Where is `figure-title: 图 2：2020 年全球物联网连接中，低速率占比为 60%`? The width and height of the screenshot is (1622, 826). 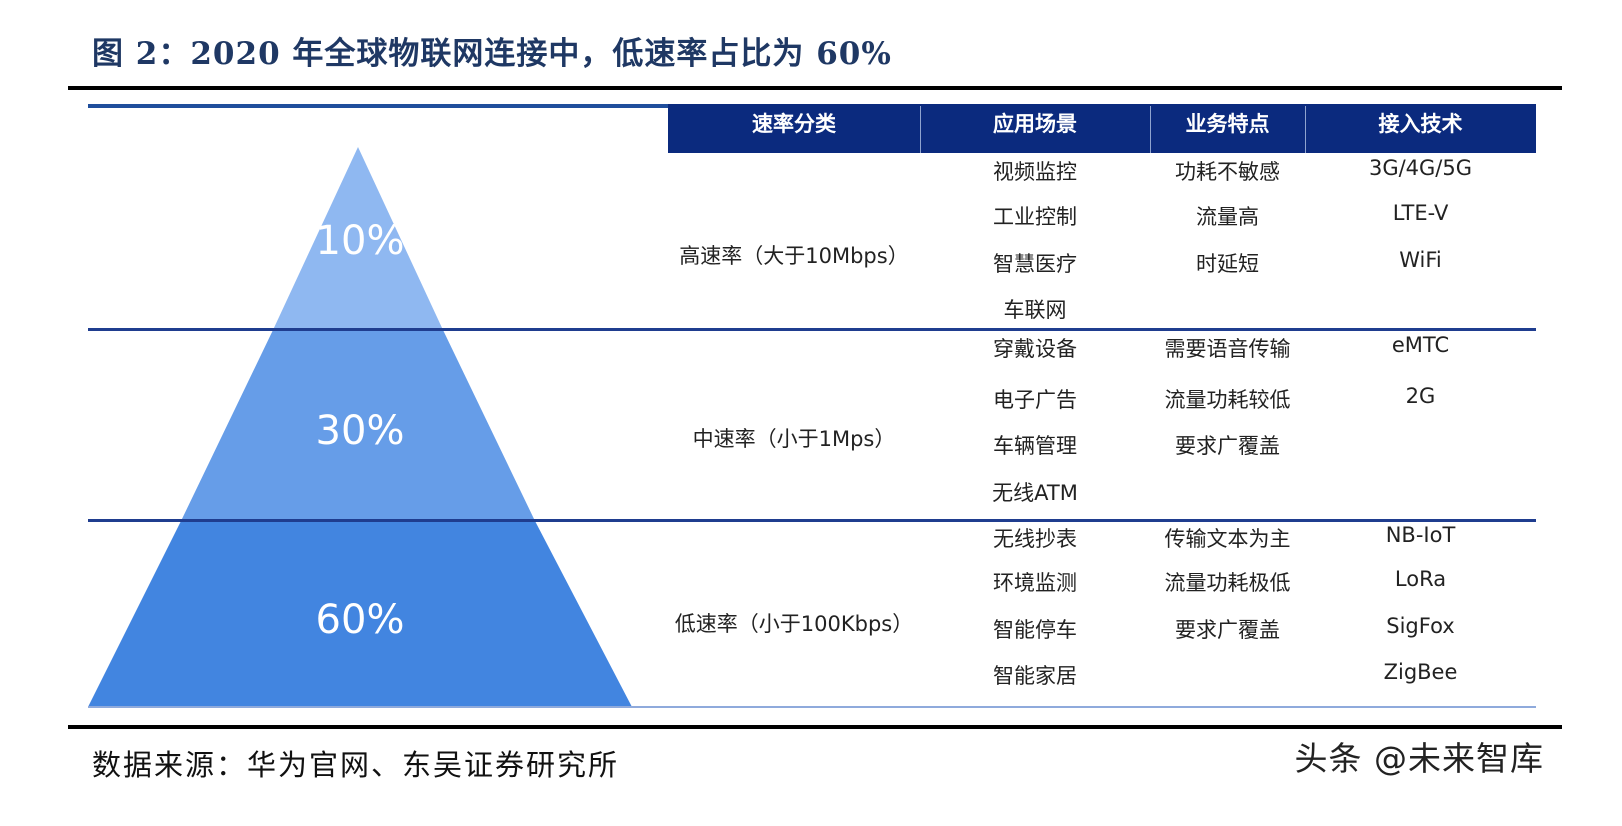 figure-title: 图 2：2020 年全球物联网连接中，低速率占比为 60% is located at coordinates (492, 54).